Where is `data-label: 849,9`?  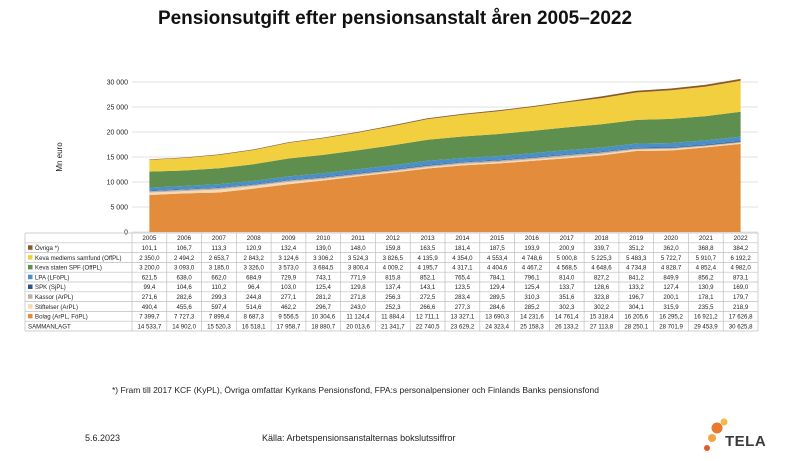
data-label: 849,9 is located at coordinates (671, 277).